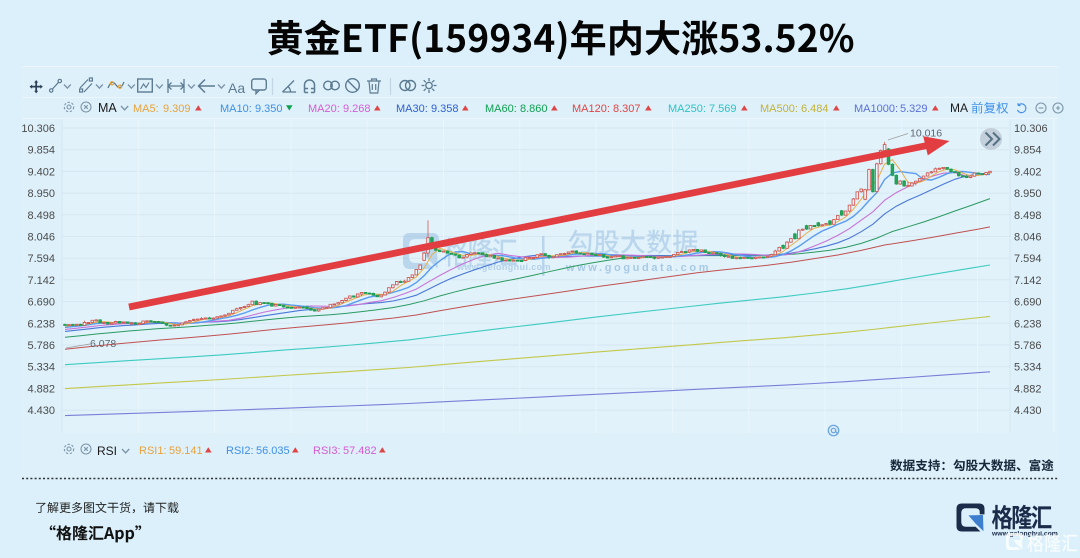 This screenshot has width=1080, height=558. What do you see at coordinates (273, 451) in the screenshot?
I see `svg-text: 56.035` at bounding box center [273, 451].